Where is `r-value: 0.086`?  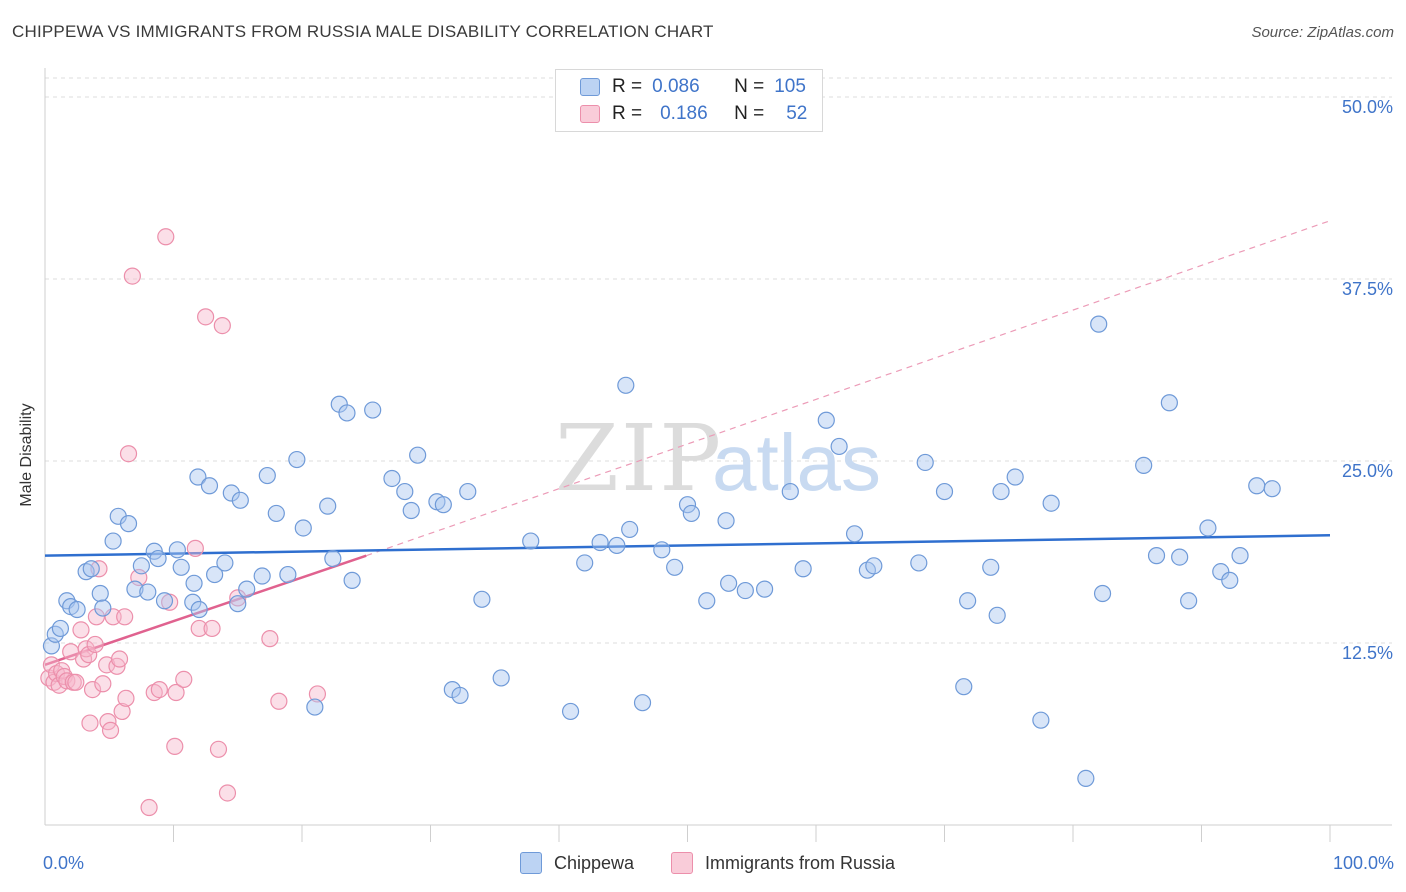 r-value: 0.086 is located at coordinates (676, 86).